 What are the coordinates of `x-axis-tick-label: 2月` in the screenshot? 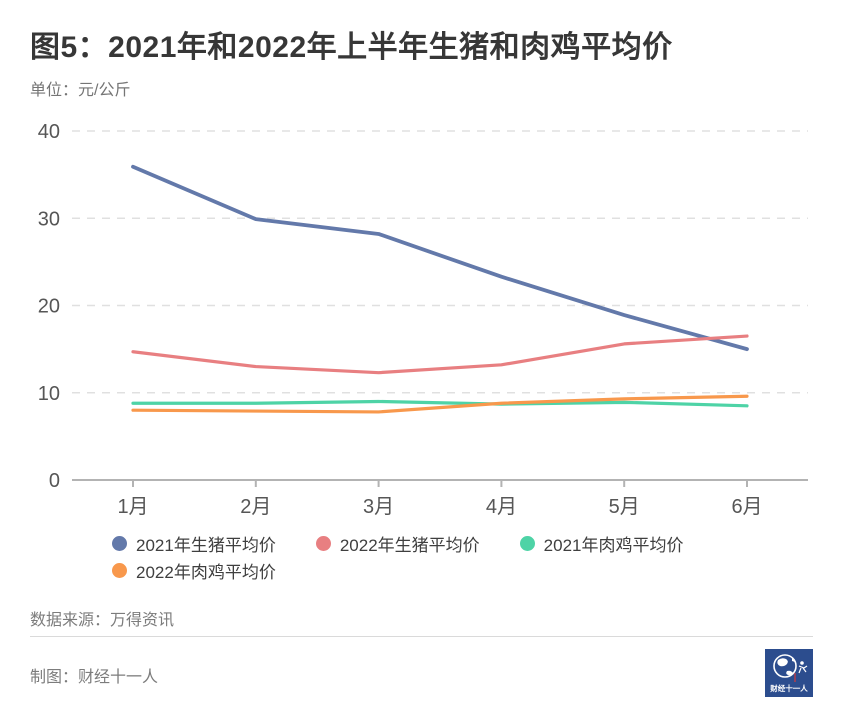 It's located at (255, 507).